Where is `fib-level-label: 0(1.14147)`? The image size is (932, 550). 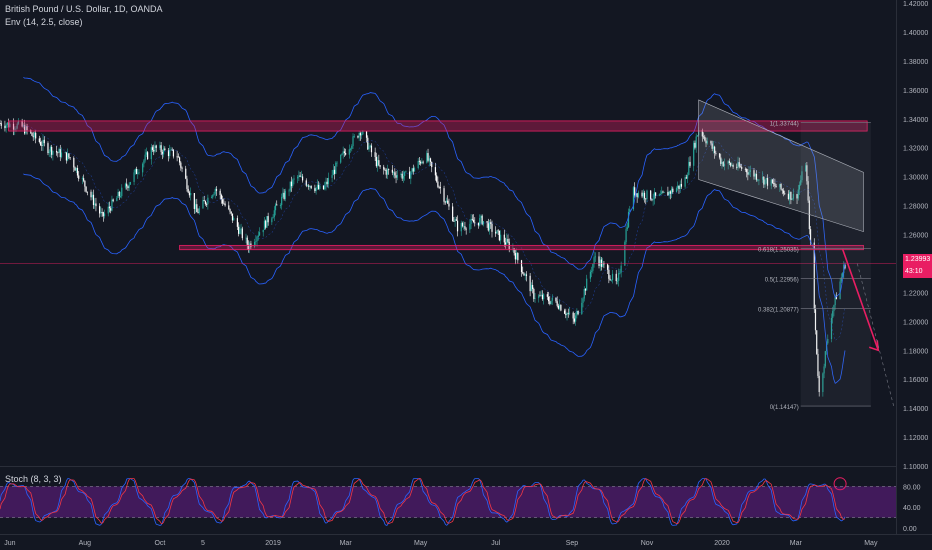
fib-level-label: 0(1.14147) is located at coordinates (784, 408).